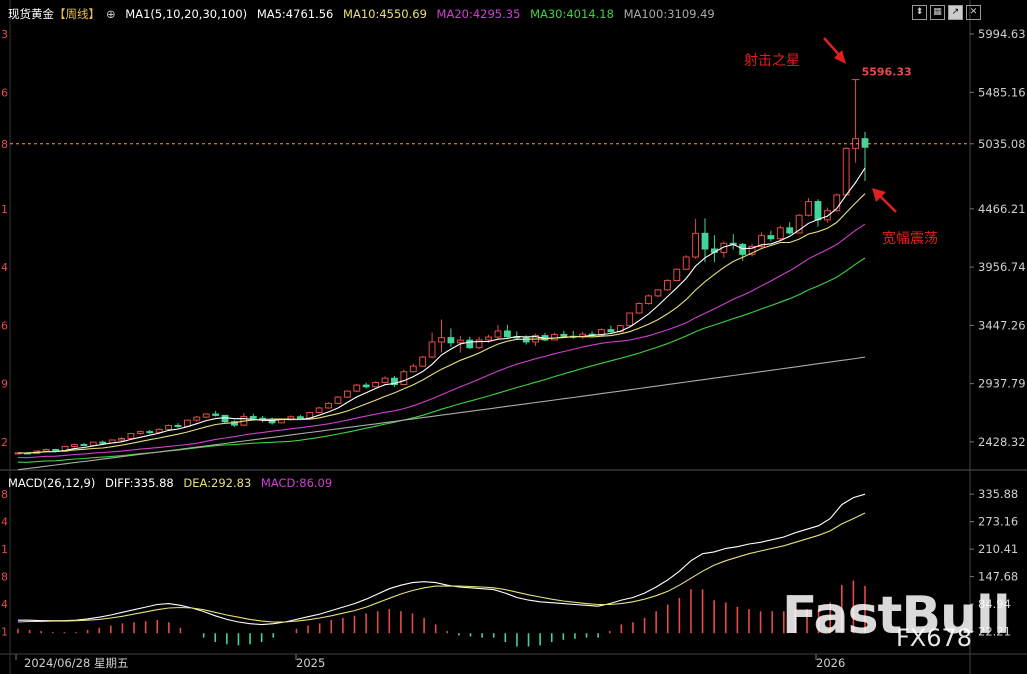 Image resolution: width=1027 pixels, height=674 pixels. I want to click on x-tick-label: 2024/06/28 星期五, so click(76, 663).